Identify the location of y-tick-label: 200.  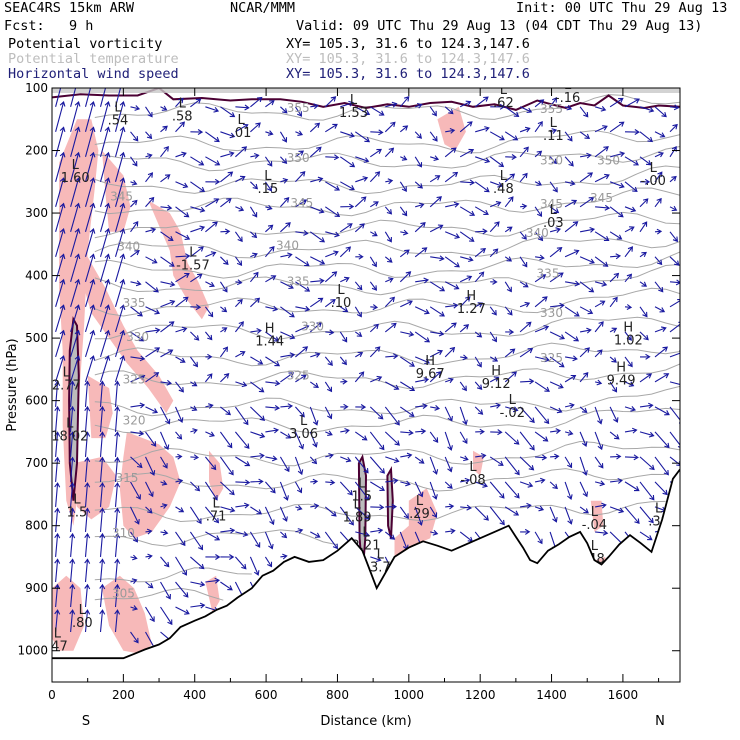
(36, 151).